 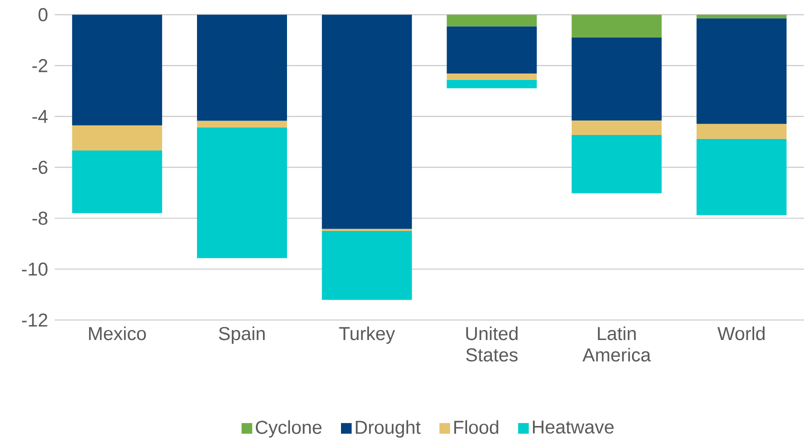 I want to click on x-tick-label: Mexico, so click(x=117, y=333).